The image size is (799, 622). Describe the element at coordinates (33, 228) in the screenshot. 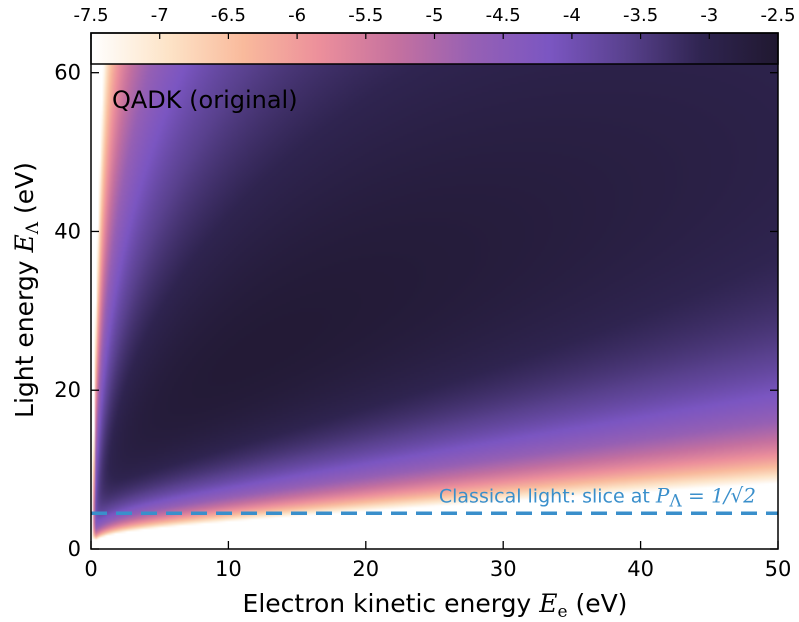

I see `y-label-subscript: Λ` at that location.